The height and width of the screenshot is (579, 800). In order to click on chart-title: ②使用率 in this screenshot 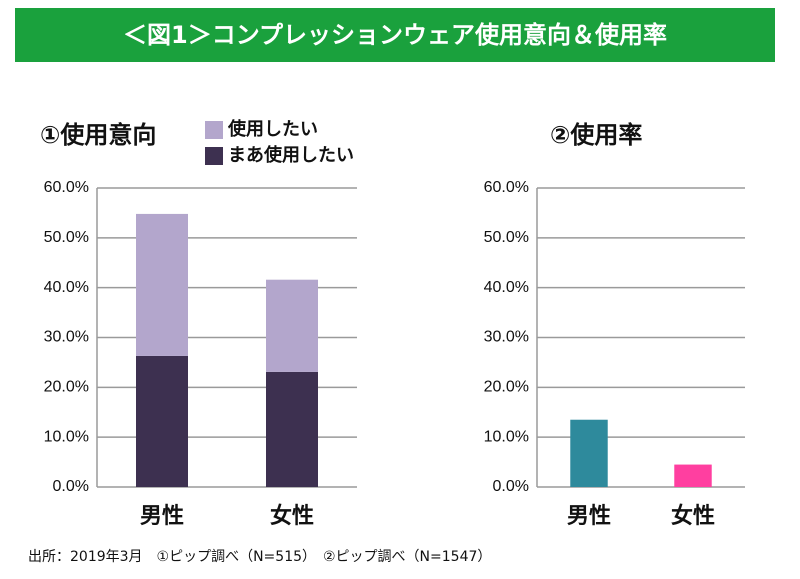, I will do `click(596, 135)`.